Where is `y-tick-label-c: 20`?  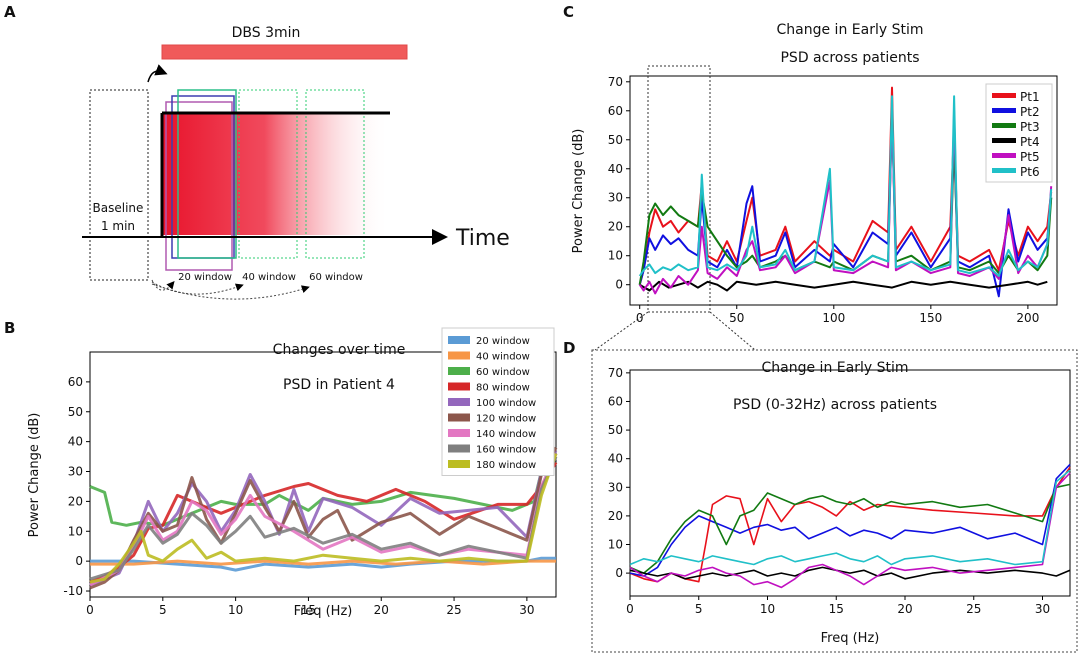 y-tick-label-c: 20 is located at coordinates (615, 227).